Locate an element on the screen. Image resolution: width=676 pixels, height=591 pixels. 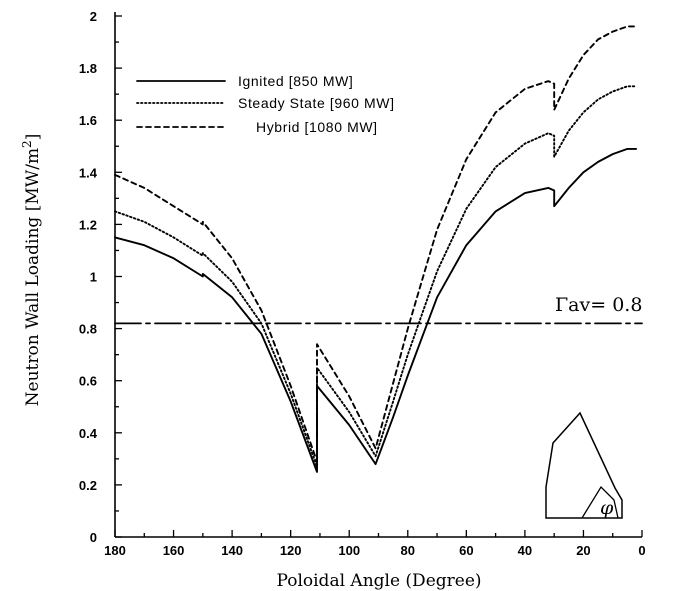
angle-symbol-phi: φ is located at coordinates (607, 508).